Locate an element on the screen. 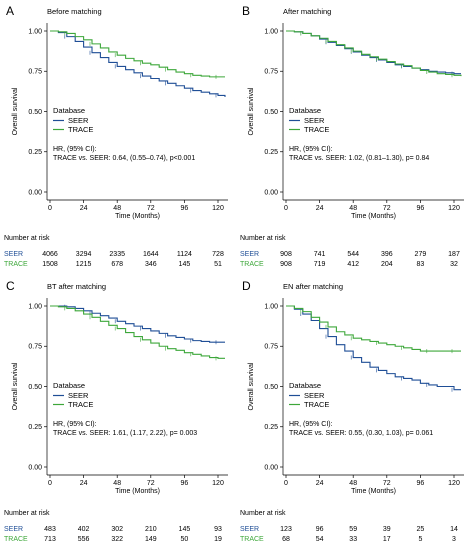 The width and height of the screenshot is (472, 550). risk-value: 17 is located at coordinates (387, 539).